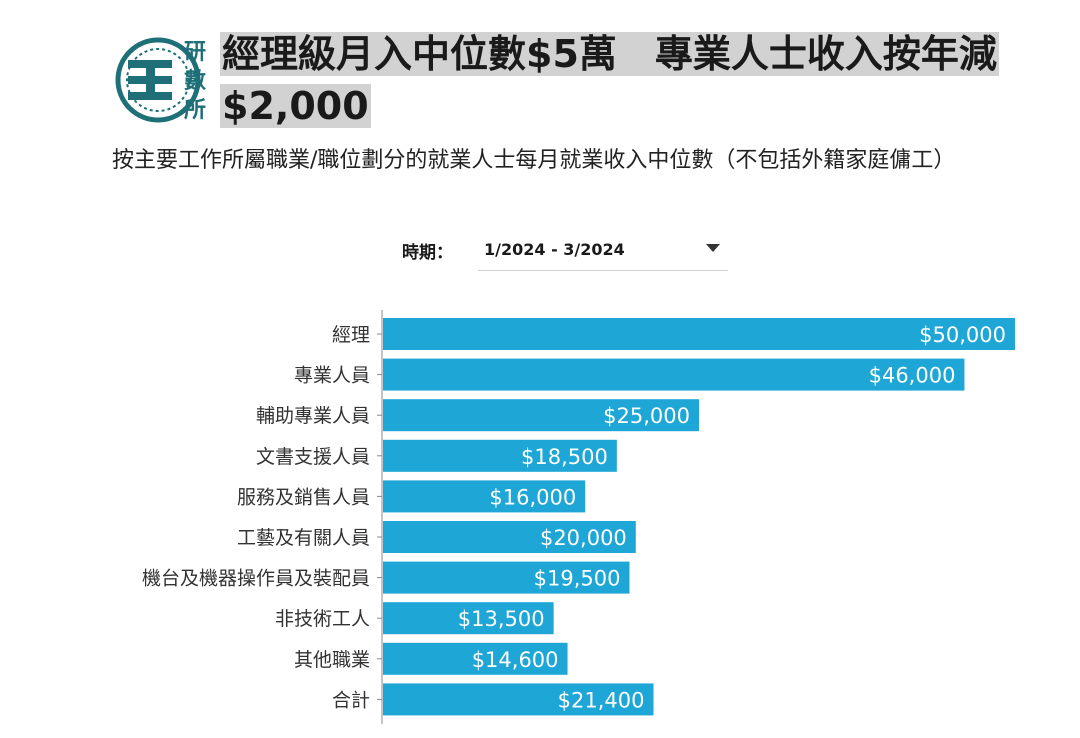 This screenshot has height=738, width=1080. I want to click on category-label: 專業人員, so click(332, 376).